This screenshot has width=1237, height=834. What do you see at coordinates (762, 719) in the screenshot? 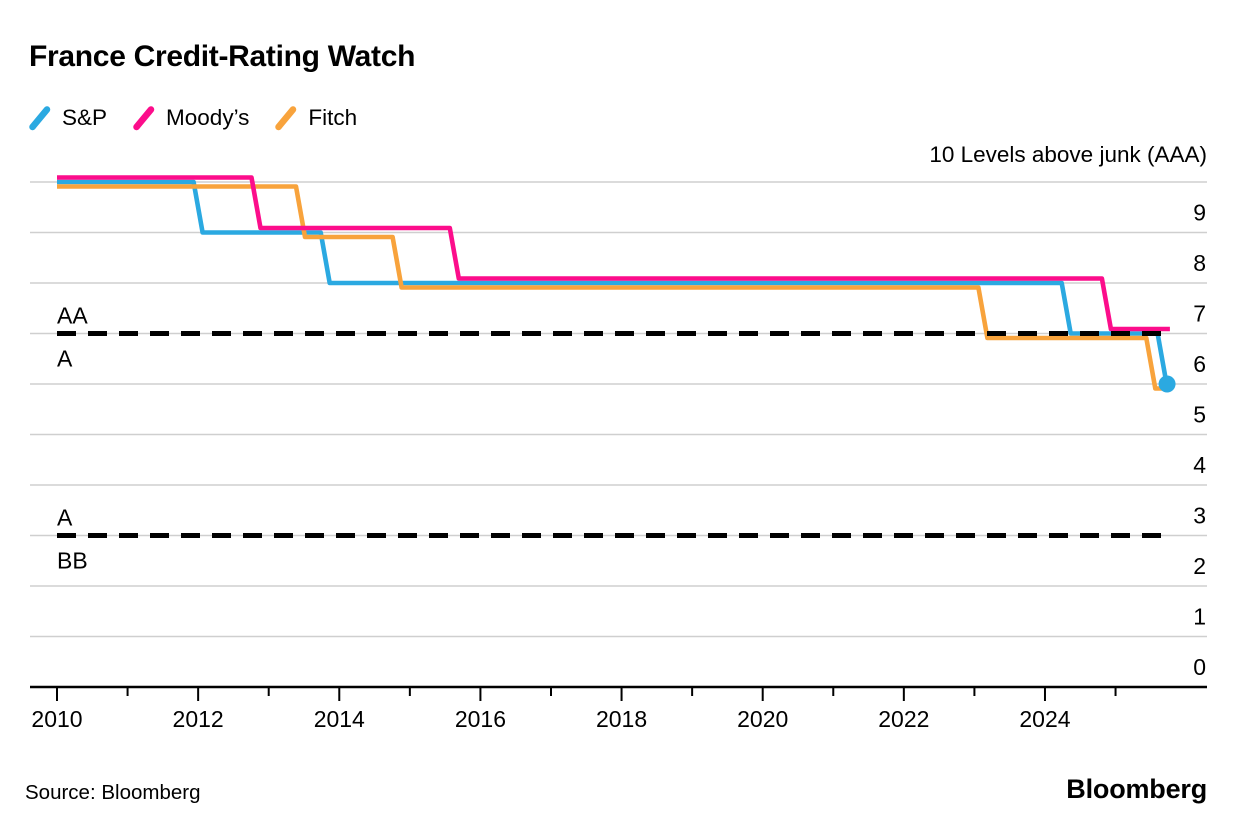
I see `x-tick-label-2020: 2020` at bounding box center [762, 719].